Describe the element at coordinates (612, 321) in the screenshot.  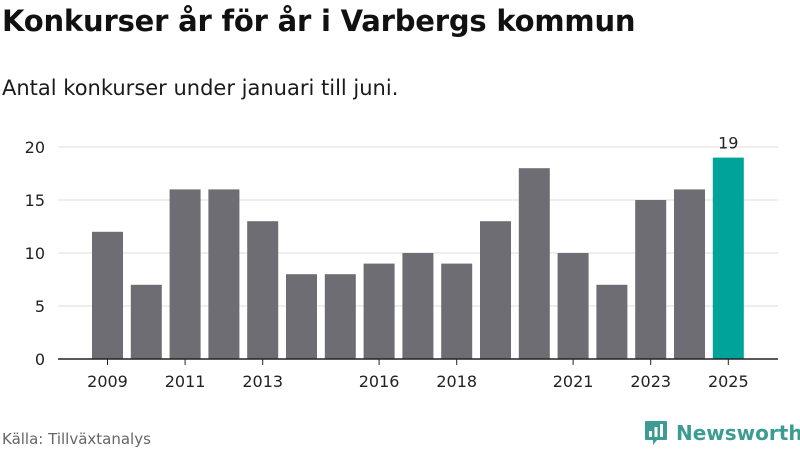
I see `bar-2022` at that location.